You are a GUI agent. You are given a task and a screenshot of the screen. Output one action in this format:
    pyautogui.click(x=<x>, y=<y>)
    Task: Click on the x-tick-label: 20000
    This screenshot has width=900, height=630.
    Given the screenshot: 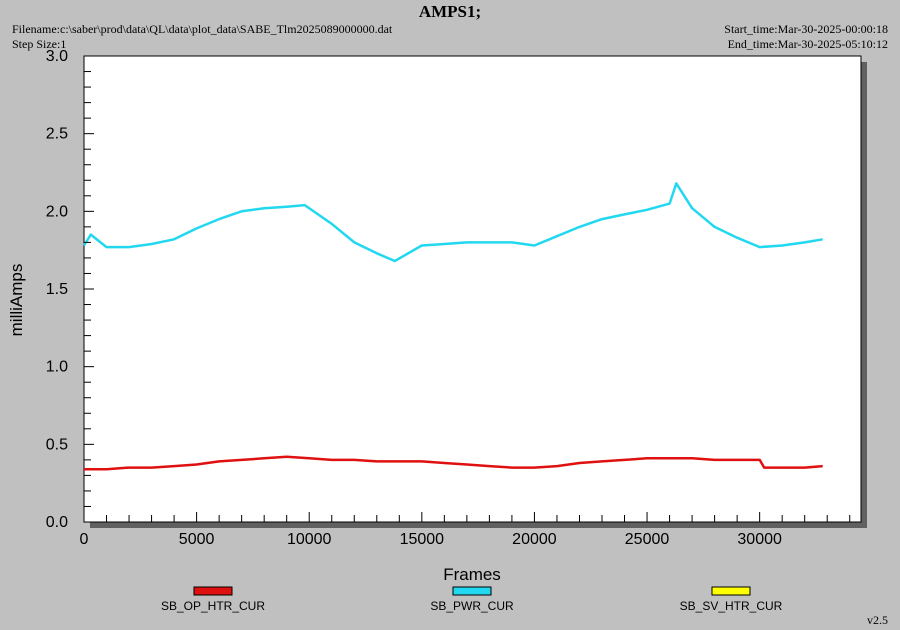 What is the action you would take?
    pyautogui.click(x=534, y=539)
    